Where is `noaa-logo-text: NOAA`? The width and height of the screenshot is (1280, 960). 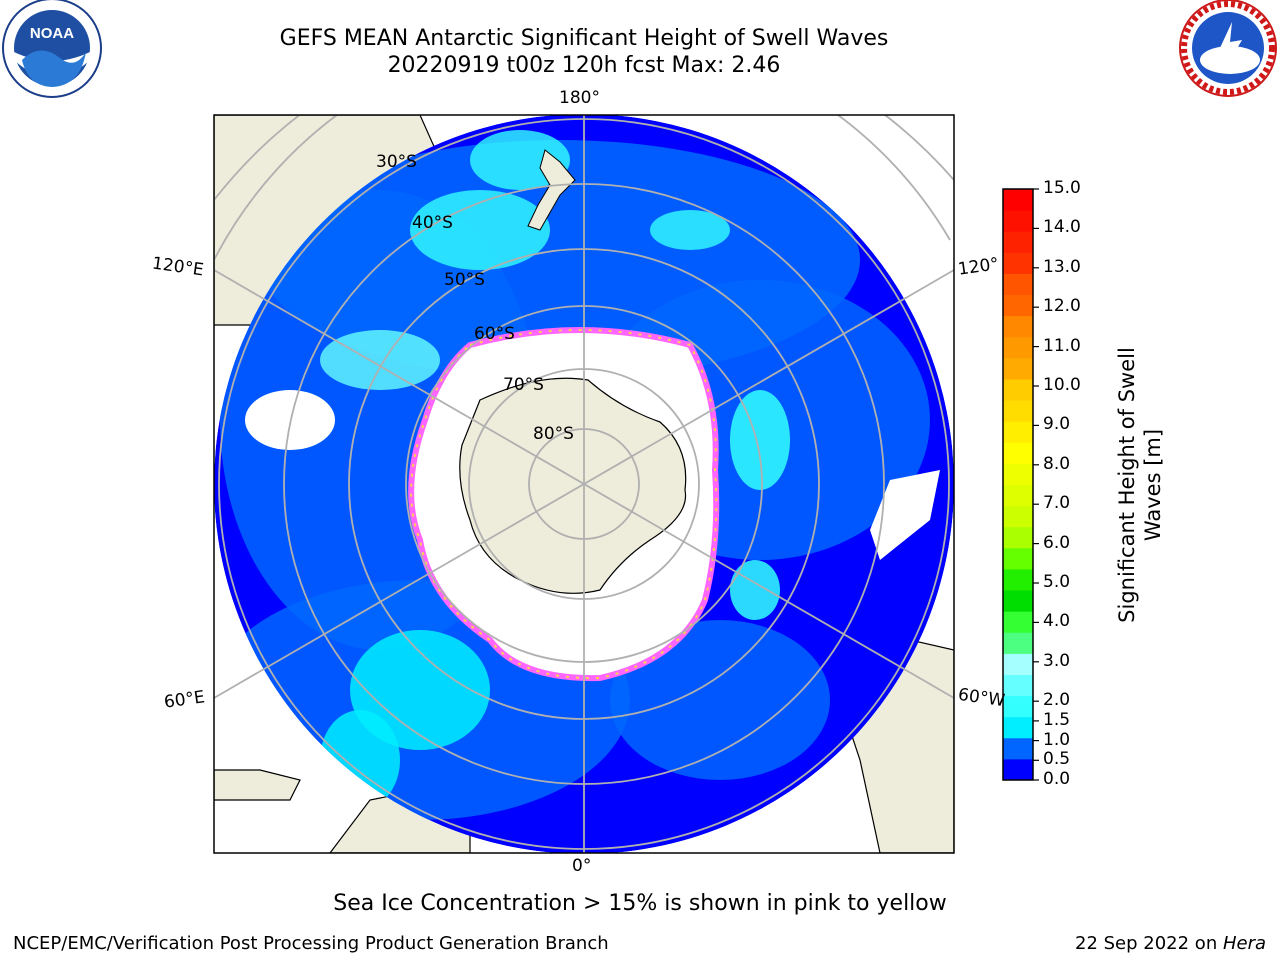 noaa-logo-text: NOAA is located at coordinates (52, 33).